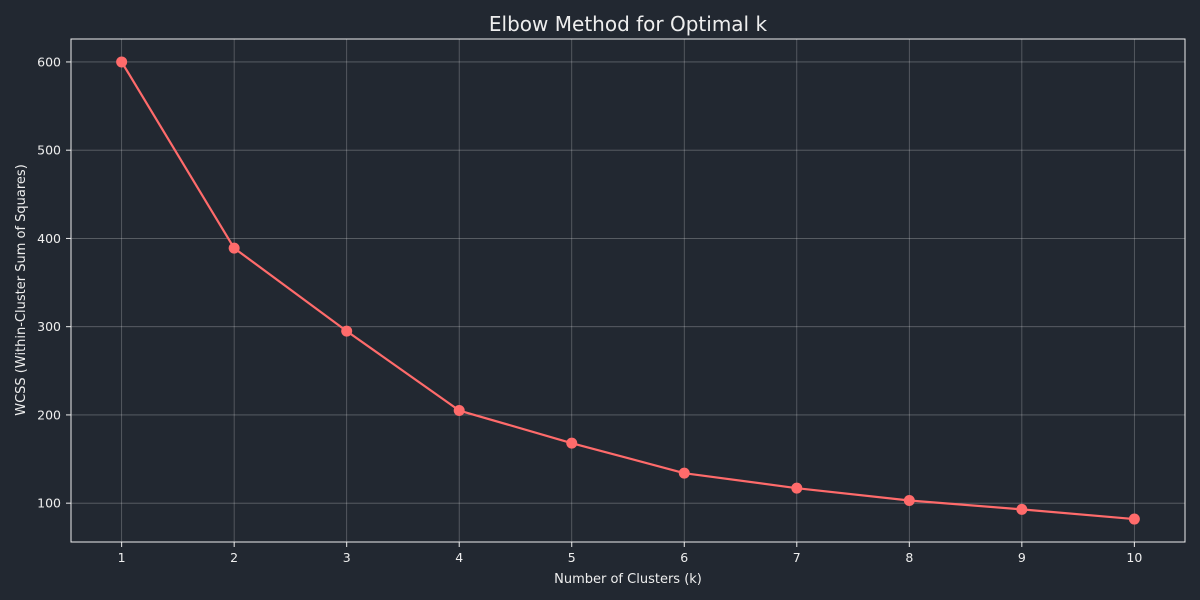 The height and width of the screenshot is (600, 1200). Describe the element at coordinates (49, 238) in the screenshot. I see `y-tick-label: 400` at that location.